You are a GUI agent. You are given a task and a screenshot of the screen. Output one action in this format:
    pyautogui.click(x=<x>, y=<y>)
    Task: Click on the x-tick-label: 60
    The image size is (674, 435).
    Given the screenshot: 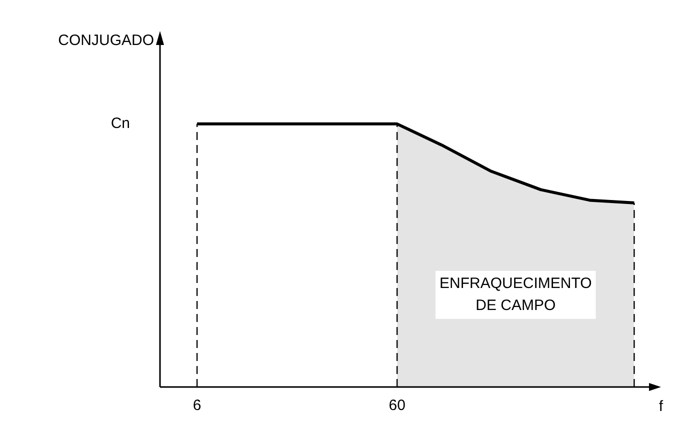 What is the action you would take?
    pyautogui.click(x=397, y=405)
    